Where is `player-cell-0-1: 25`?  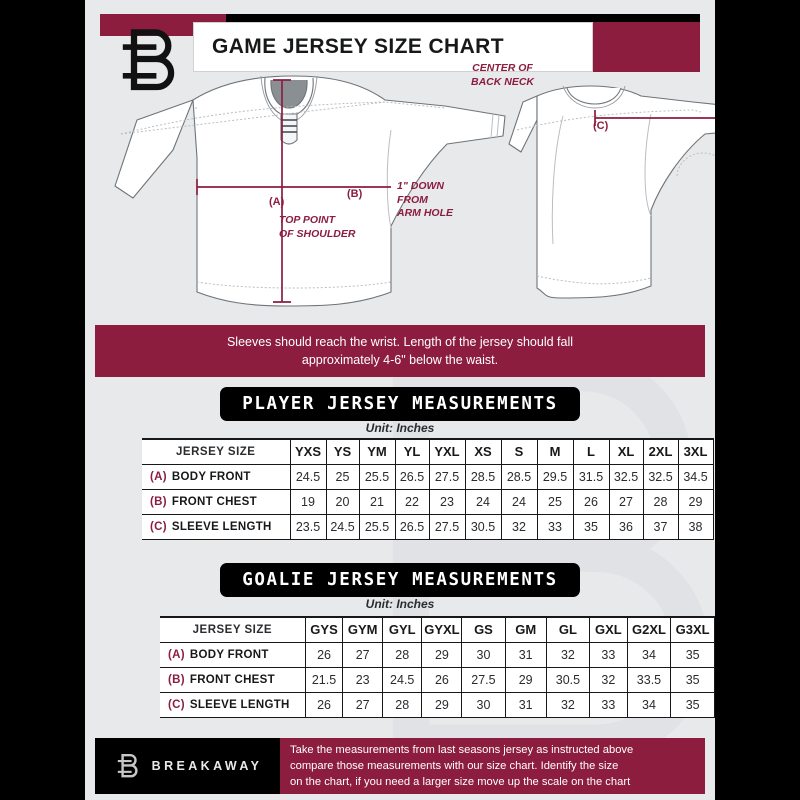
player-cell-0-1: 25 is located at coordinates (342, 476).